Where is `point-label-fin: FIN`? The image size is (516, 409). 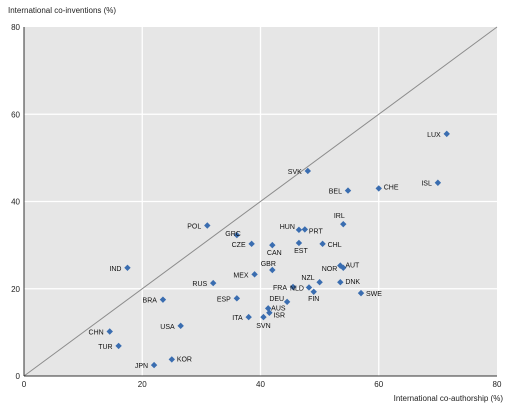
point-label-fin: FIN is located at coordinates (313, 299).